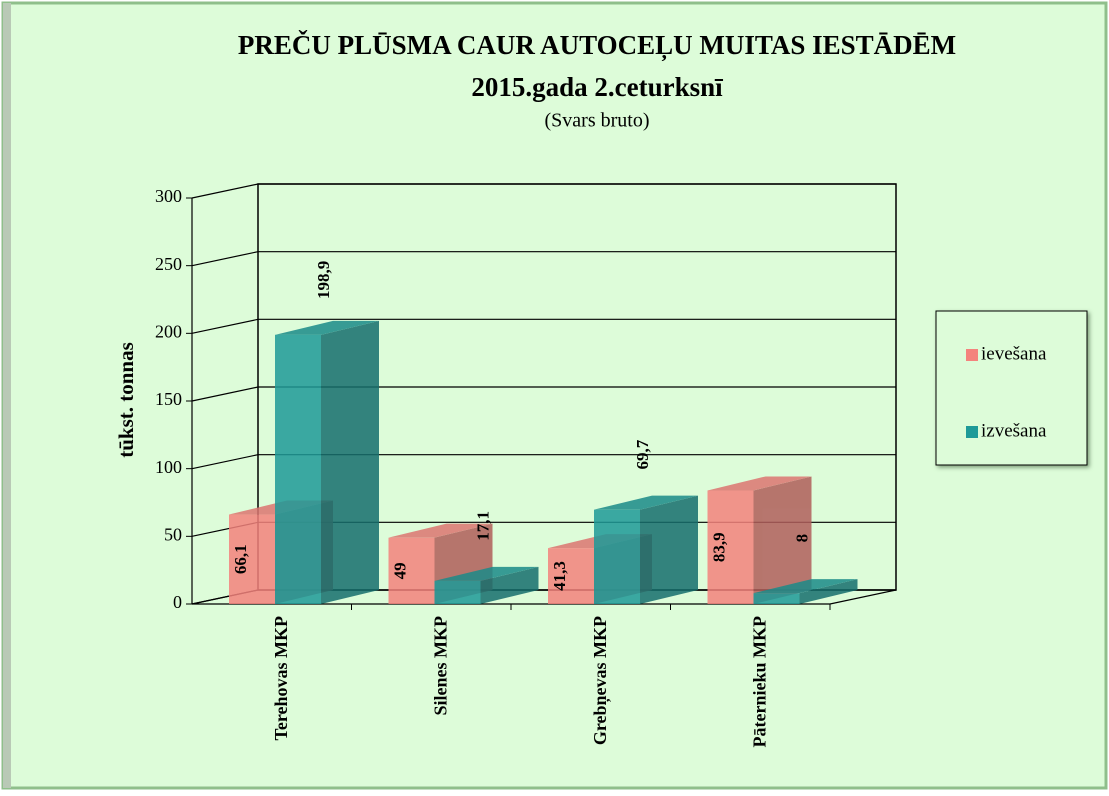 The height and width of the screenshot is (796, 1109). Describe the element at coordinates (173, 534) in the screenshot. I see `y-tick-label: 50` at that location.